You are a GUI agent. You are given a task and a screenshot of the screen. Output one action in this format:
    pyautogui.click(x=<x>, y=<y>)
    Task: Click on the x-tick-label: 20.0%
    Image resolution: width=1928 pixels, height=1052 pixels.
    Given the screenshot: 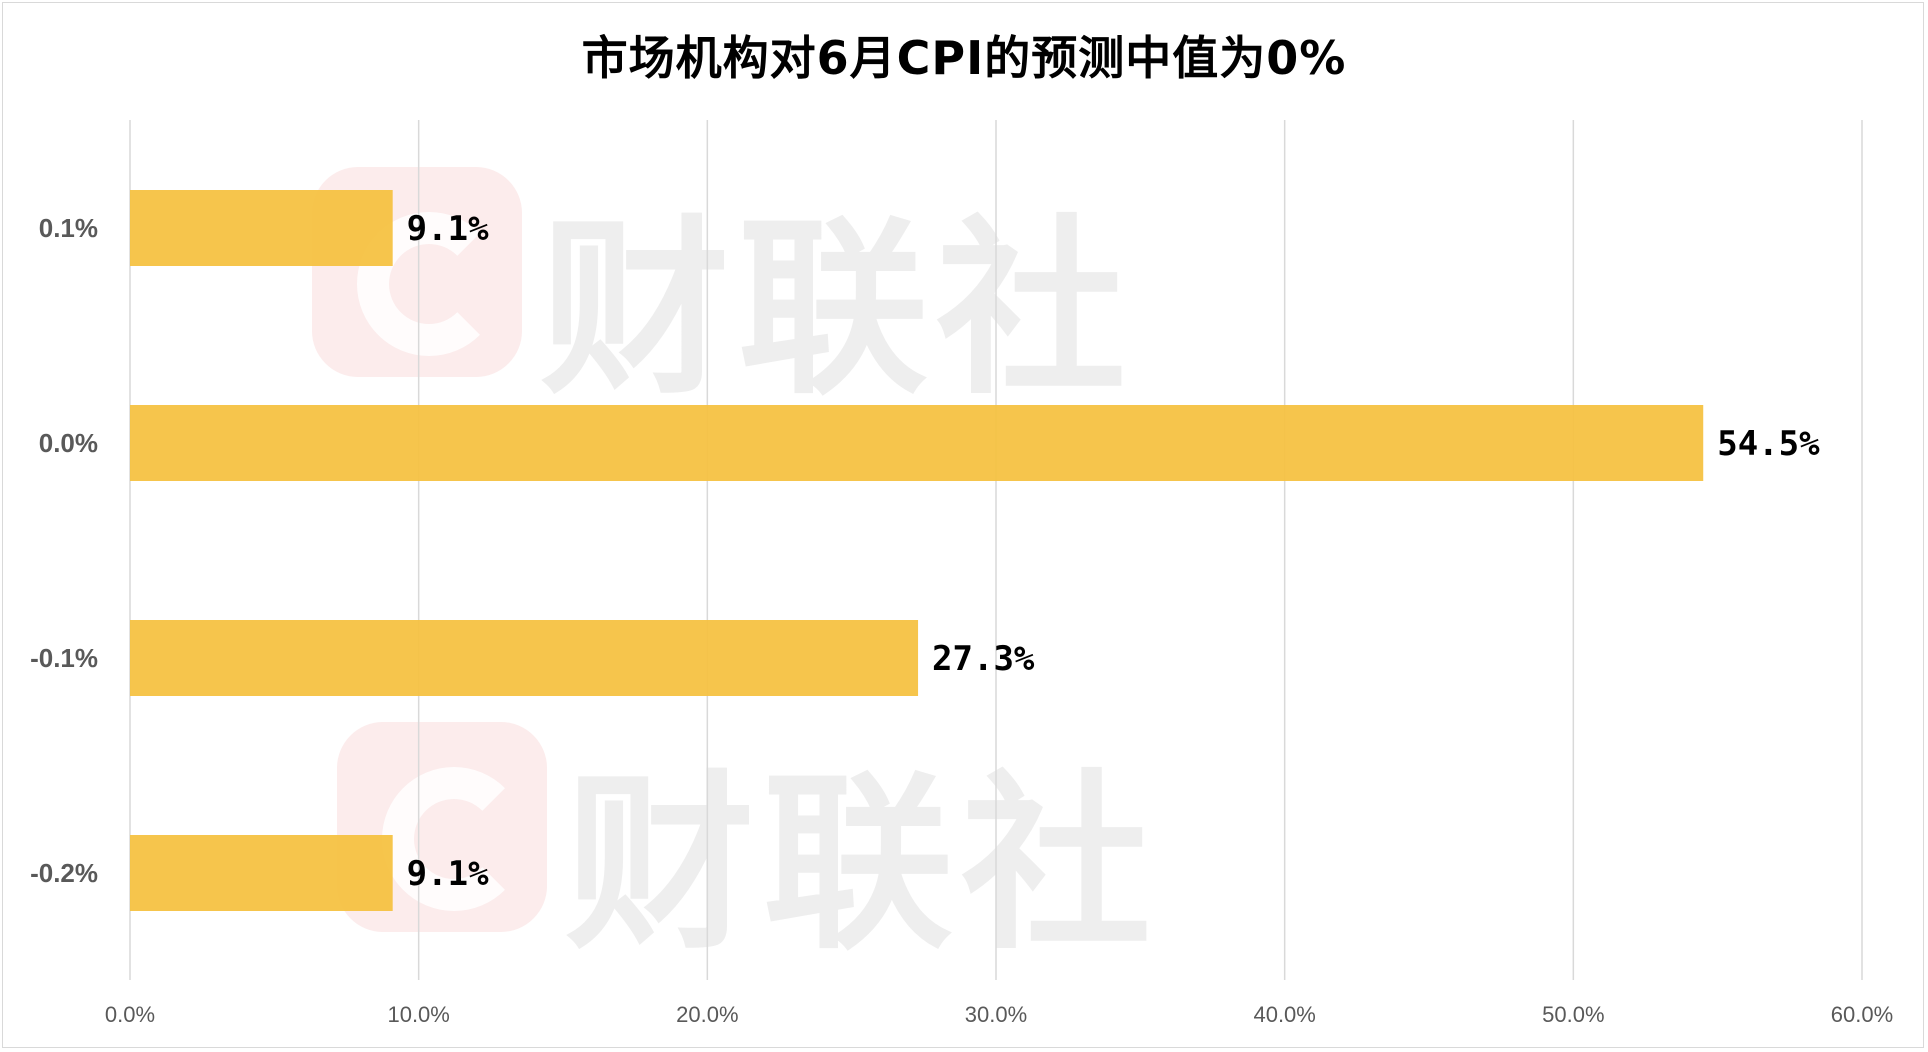 What is the action you would take?
    pyautogui.click(x=707, y=1014)
    